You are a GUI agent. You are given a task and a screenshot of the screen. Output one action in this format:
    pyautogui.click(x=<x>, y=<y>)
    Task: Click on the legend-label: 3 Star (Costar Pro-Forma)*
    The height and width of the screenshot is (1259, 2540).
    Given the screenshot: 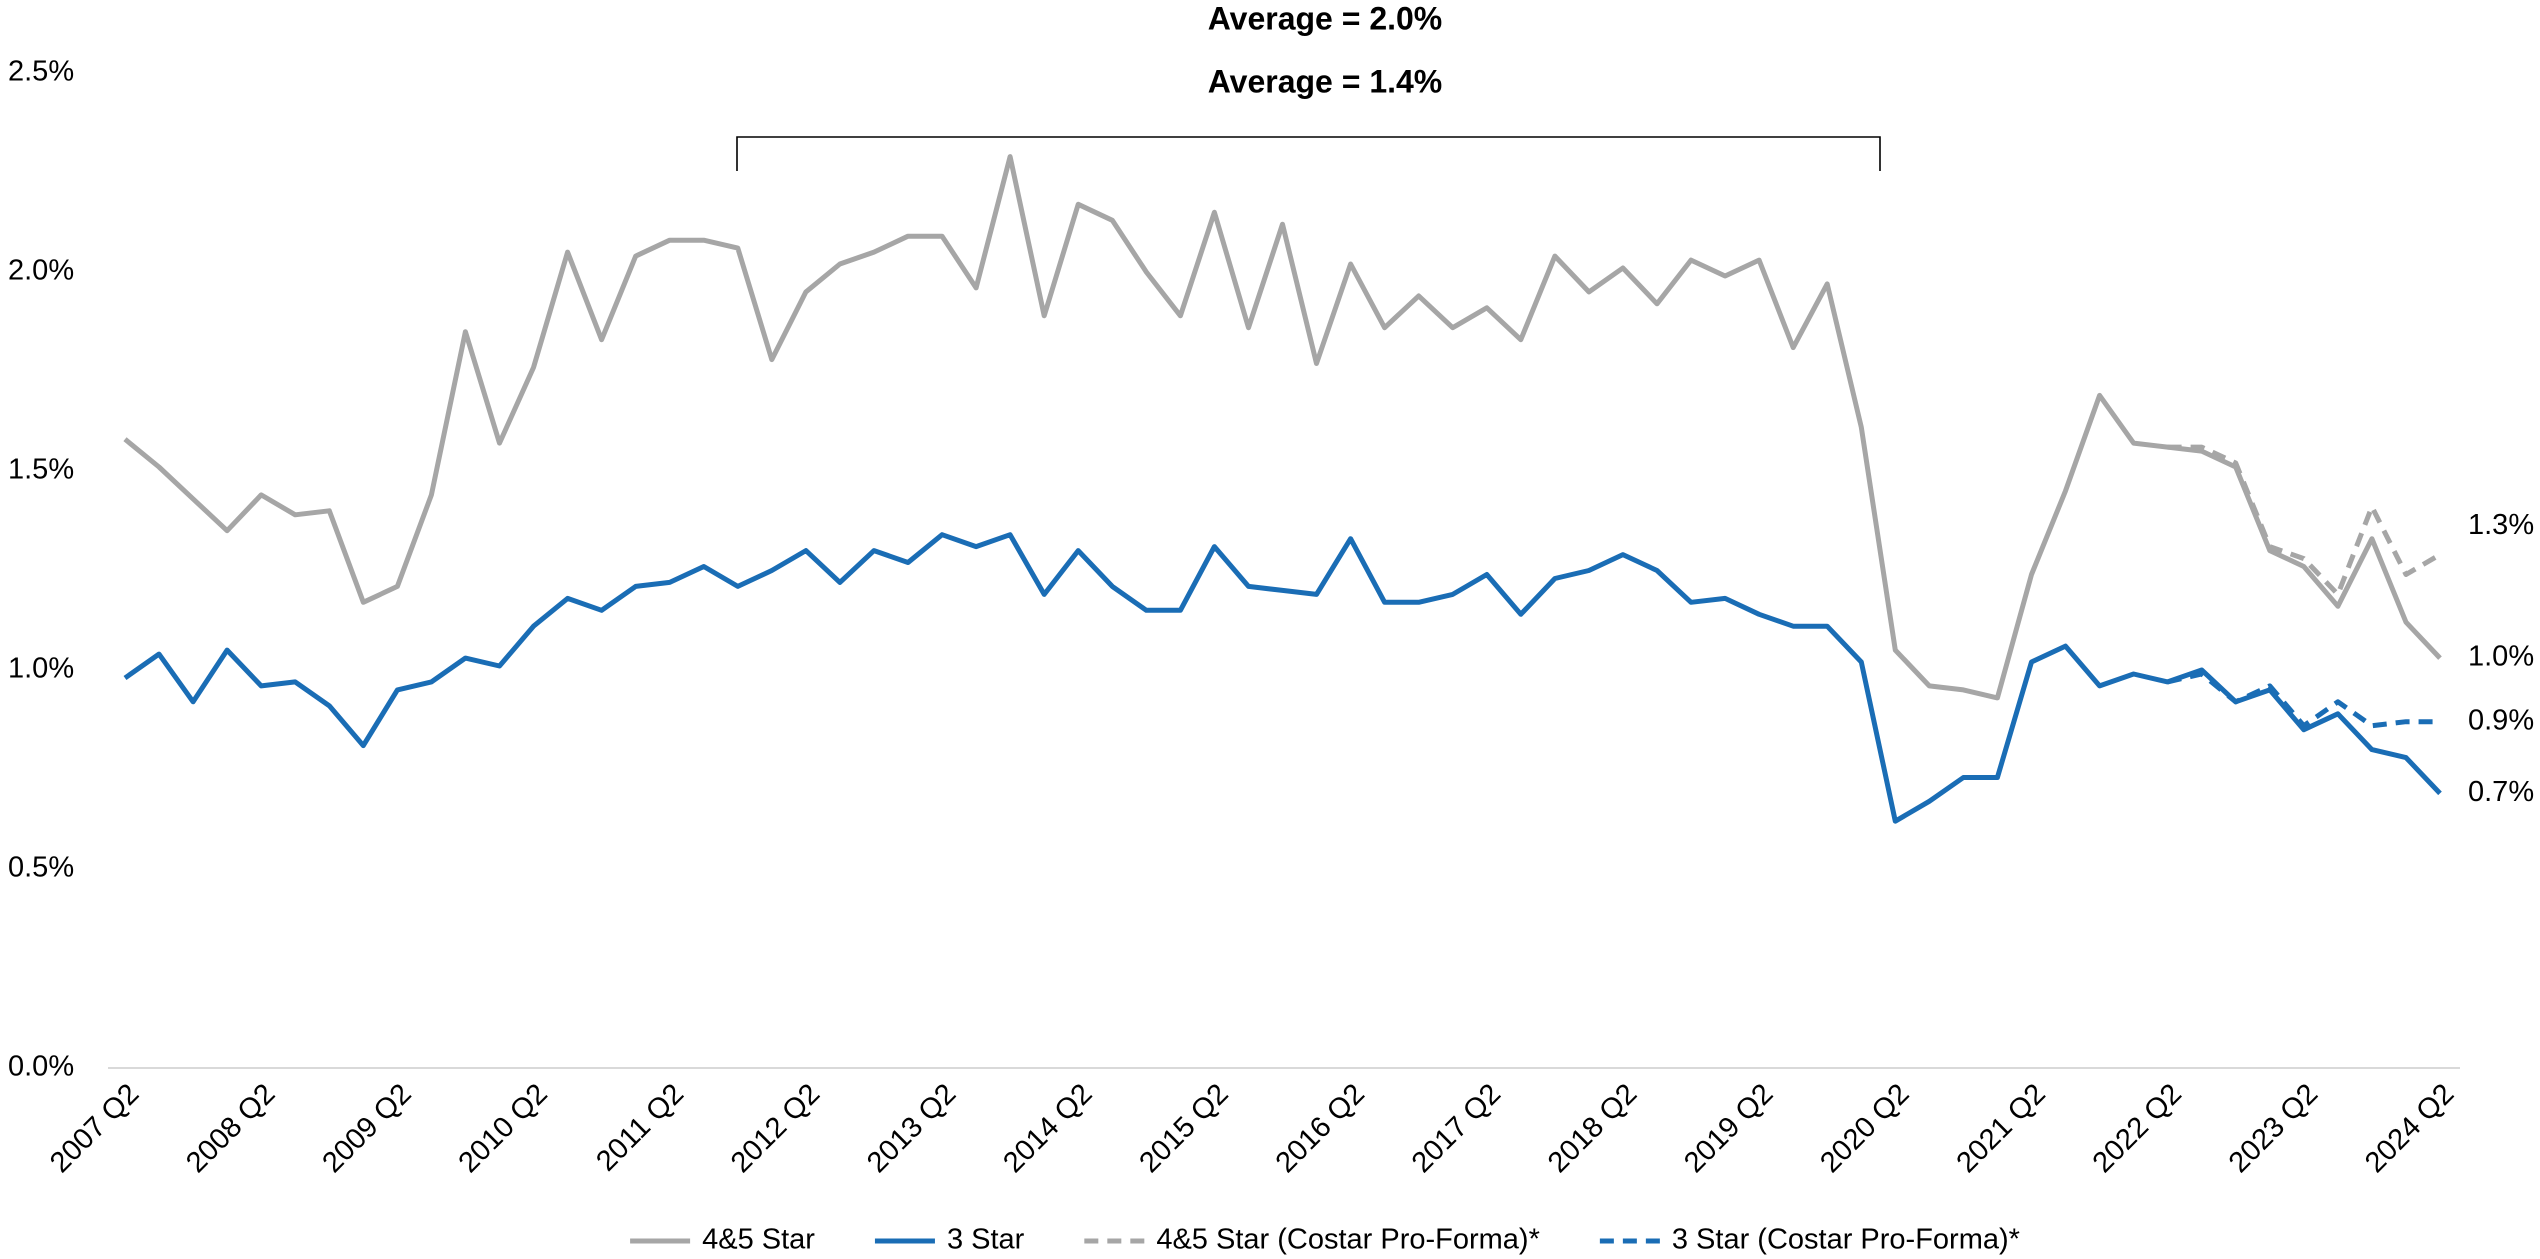 What is the action you would take?
    pyautogui.click(x=1846, y=1240)
    